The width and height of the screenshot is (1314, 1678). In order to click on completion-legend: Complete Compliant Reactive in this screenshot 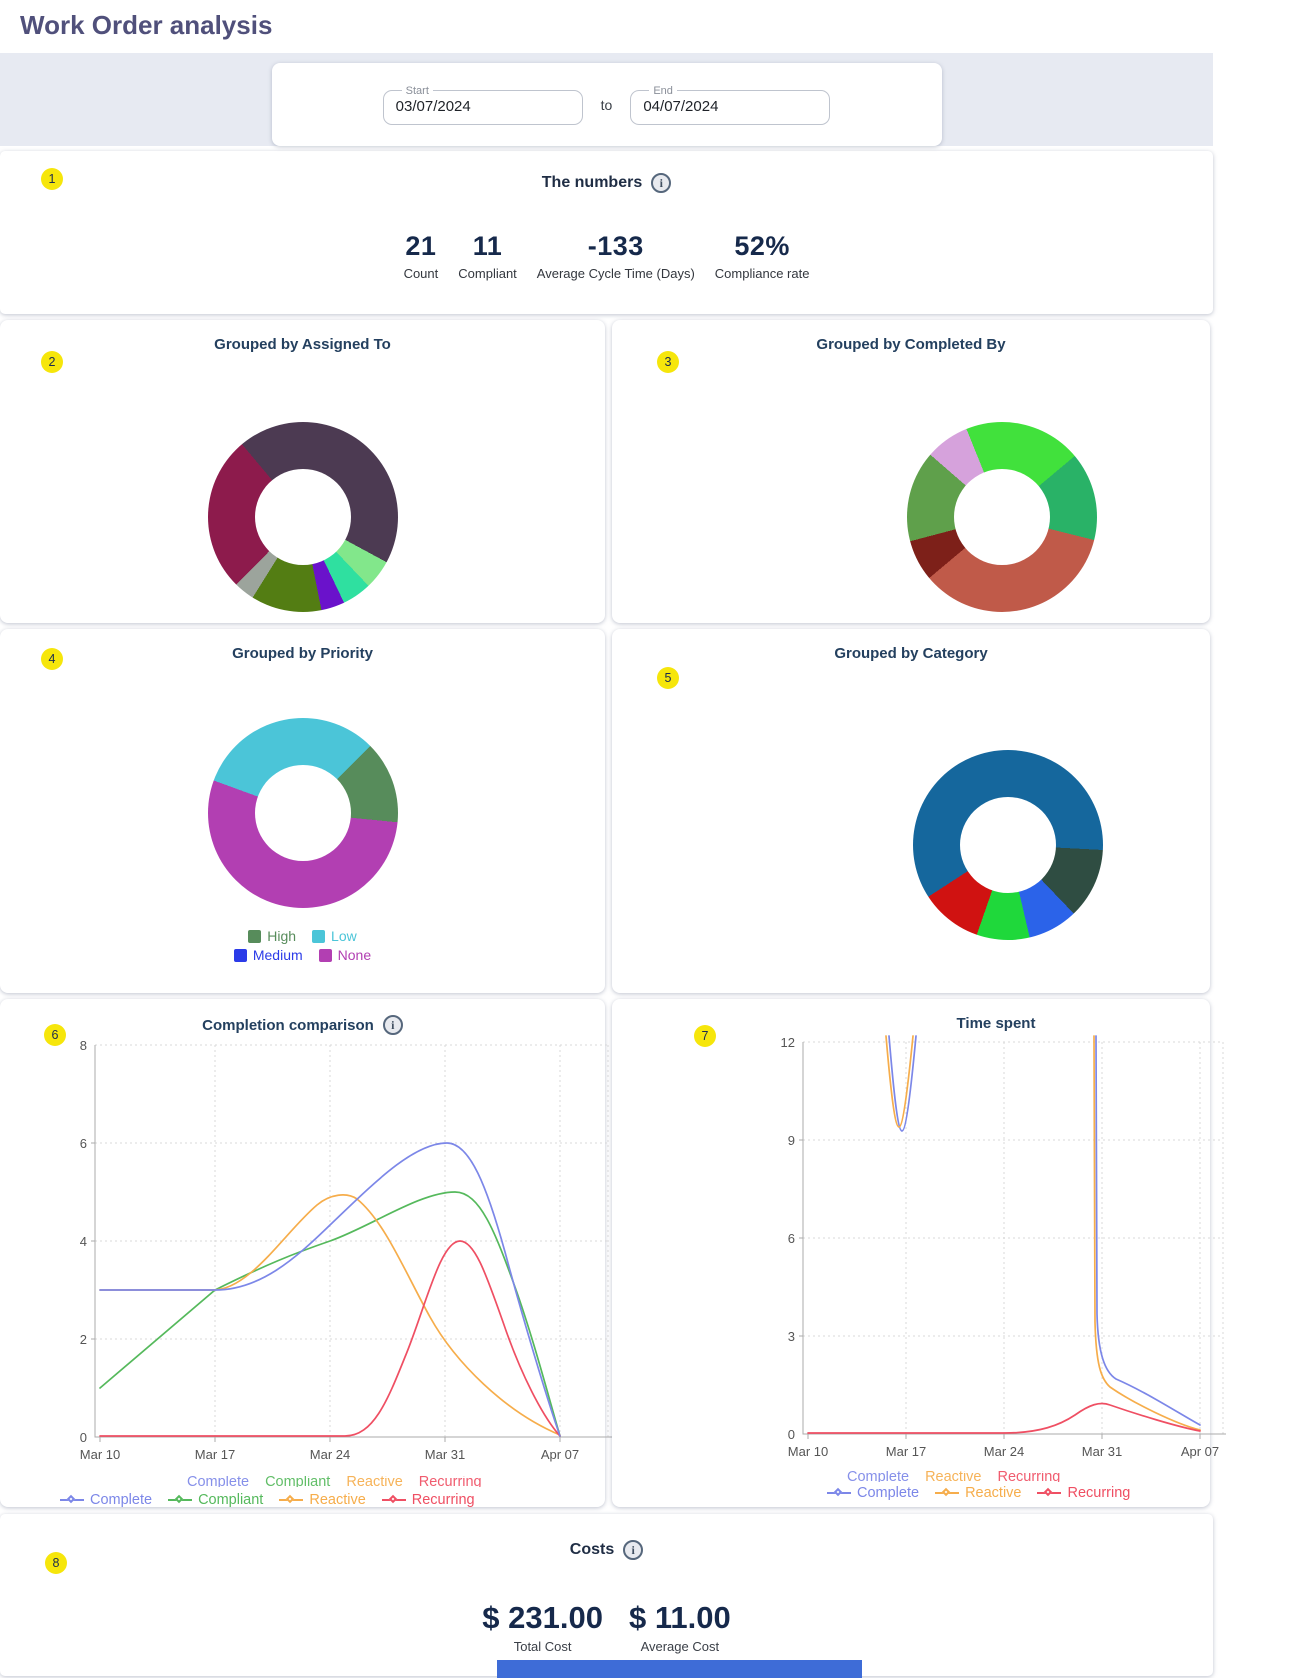, I will do `click(267, 1500)`.